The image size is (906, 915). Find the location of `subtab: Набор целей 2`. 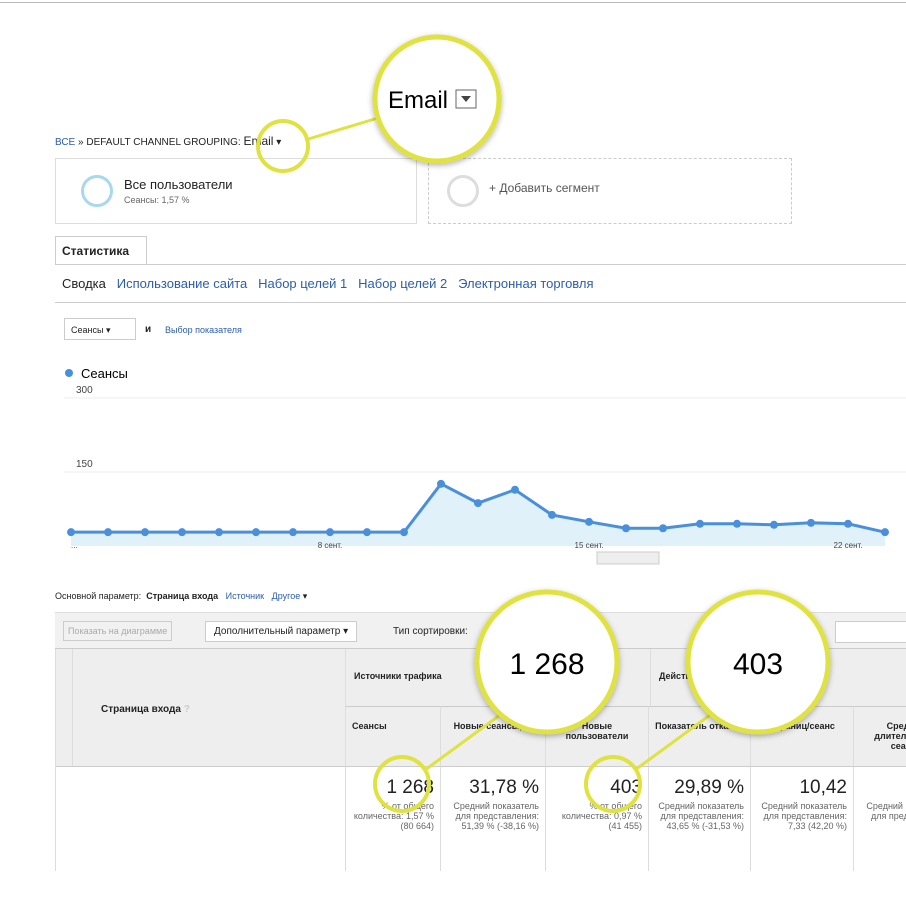

subtab: Набор целей 2 is located at coordinates (403, 283).